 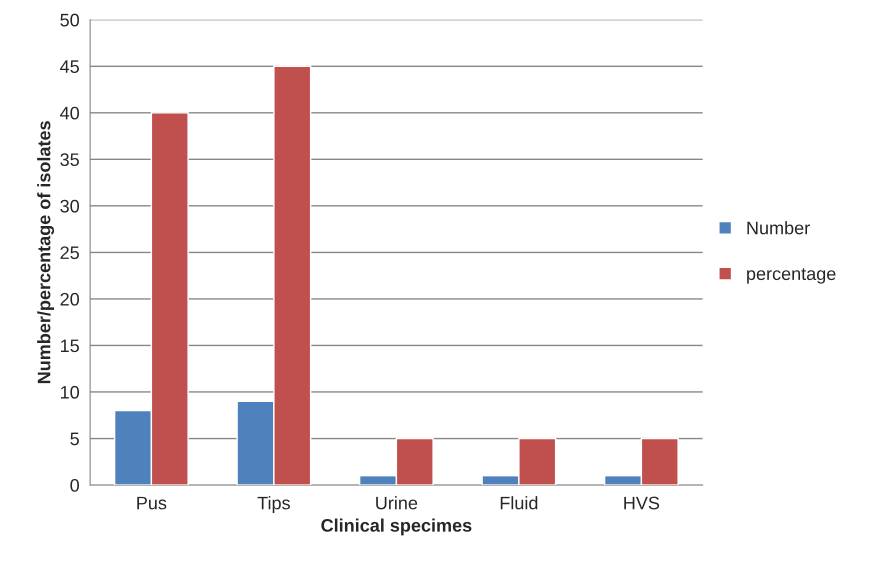 I want to click on y-tick-label: 45, so click(x=69, y=66).